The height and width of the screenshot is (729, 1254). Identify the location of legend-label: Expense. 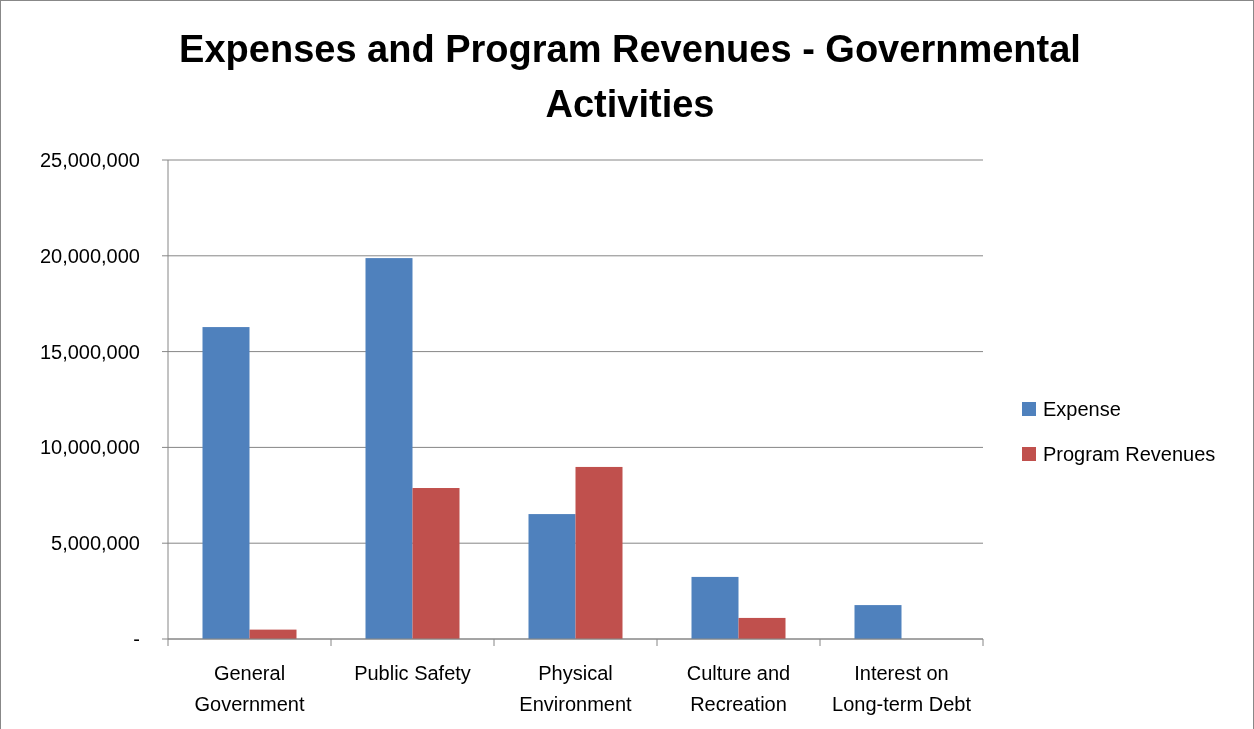
(1082, 409).